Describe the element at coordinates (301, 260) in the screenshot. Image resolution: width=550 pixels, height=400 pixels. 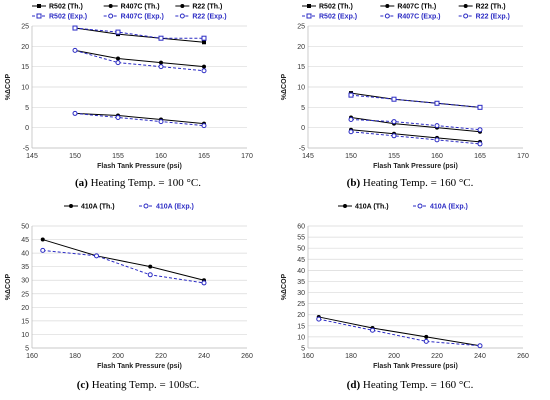
I see `y-tick-label: 45` at that location.